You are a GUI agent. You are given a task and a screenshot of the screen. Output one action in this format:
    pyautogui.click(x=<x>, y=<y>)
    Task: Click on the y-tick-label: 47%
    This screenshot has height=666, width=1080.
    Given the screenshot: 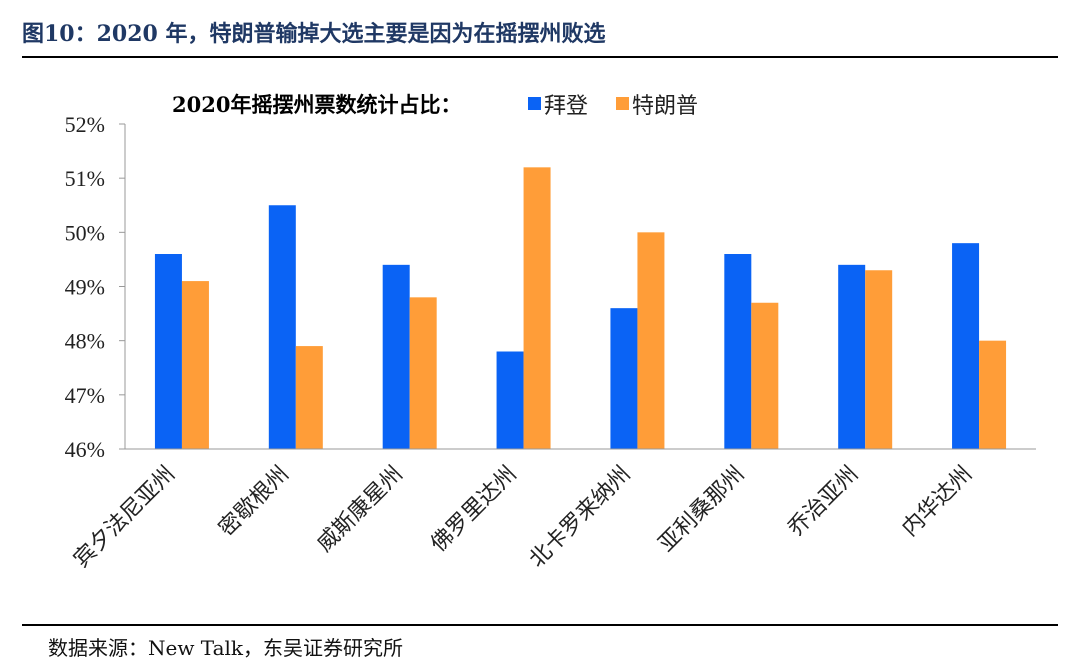 What is the action you would take?
    pyautogui.click(x=85, y=395)
    